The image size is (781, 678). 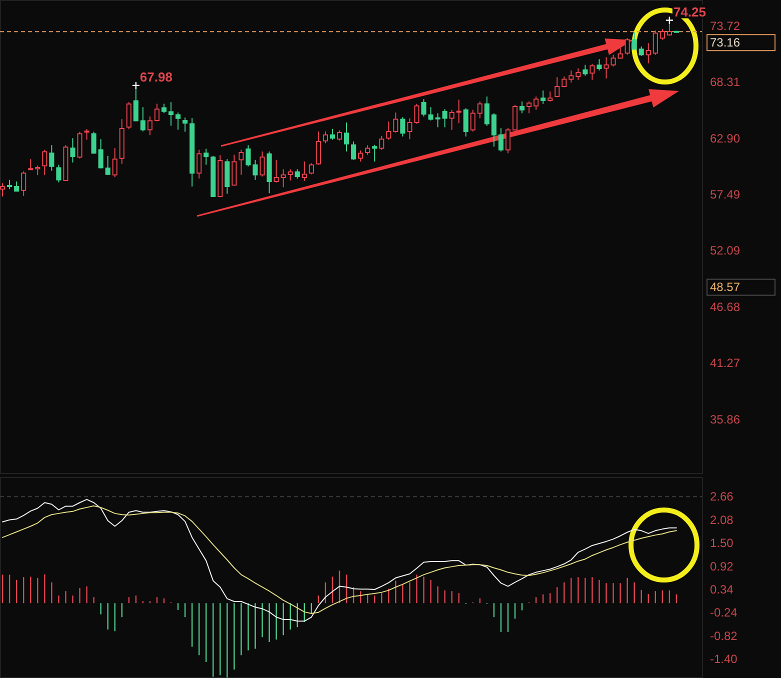 I want to click on y-tick-label: 46.68, so click(x=725, y=307).